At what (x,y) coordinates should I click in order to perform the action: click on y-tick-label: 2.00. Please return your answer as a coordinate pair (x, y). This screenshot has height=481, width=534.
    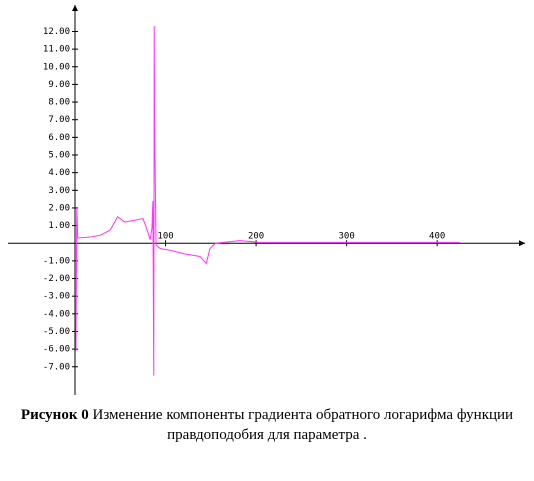
    Looking at the image, I should click on (59, 208).